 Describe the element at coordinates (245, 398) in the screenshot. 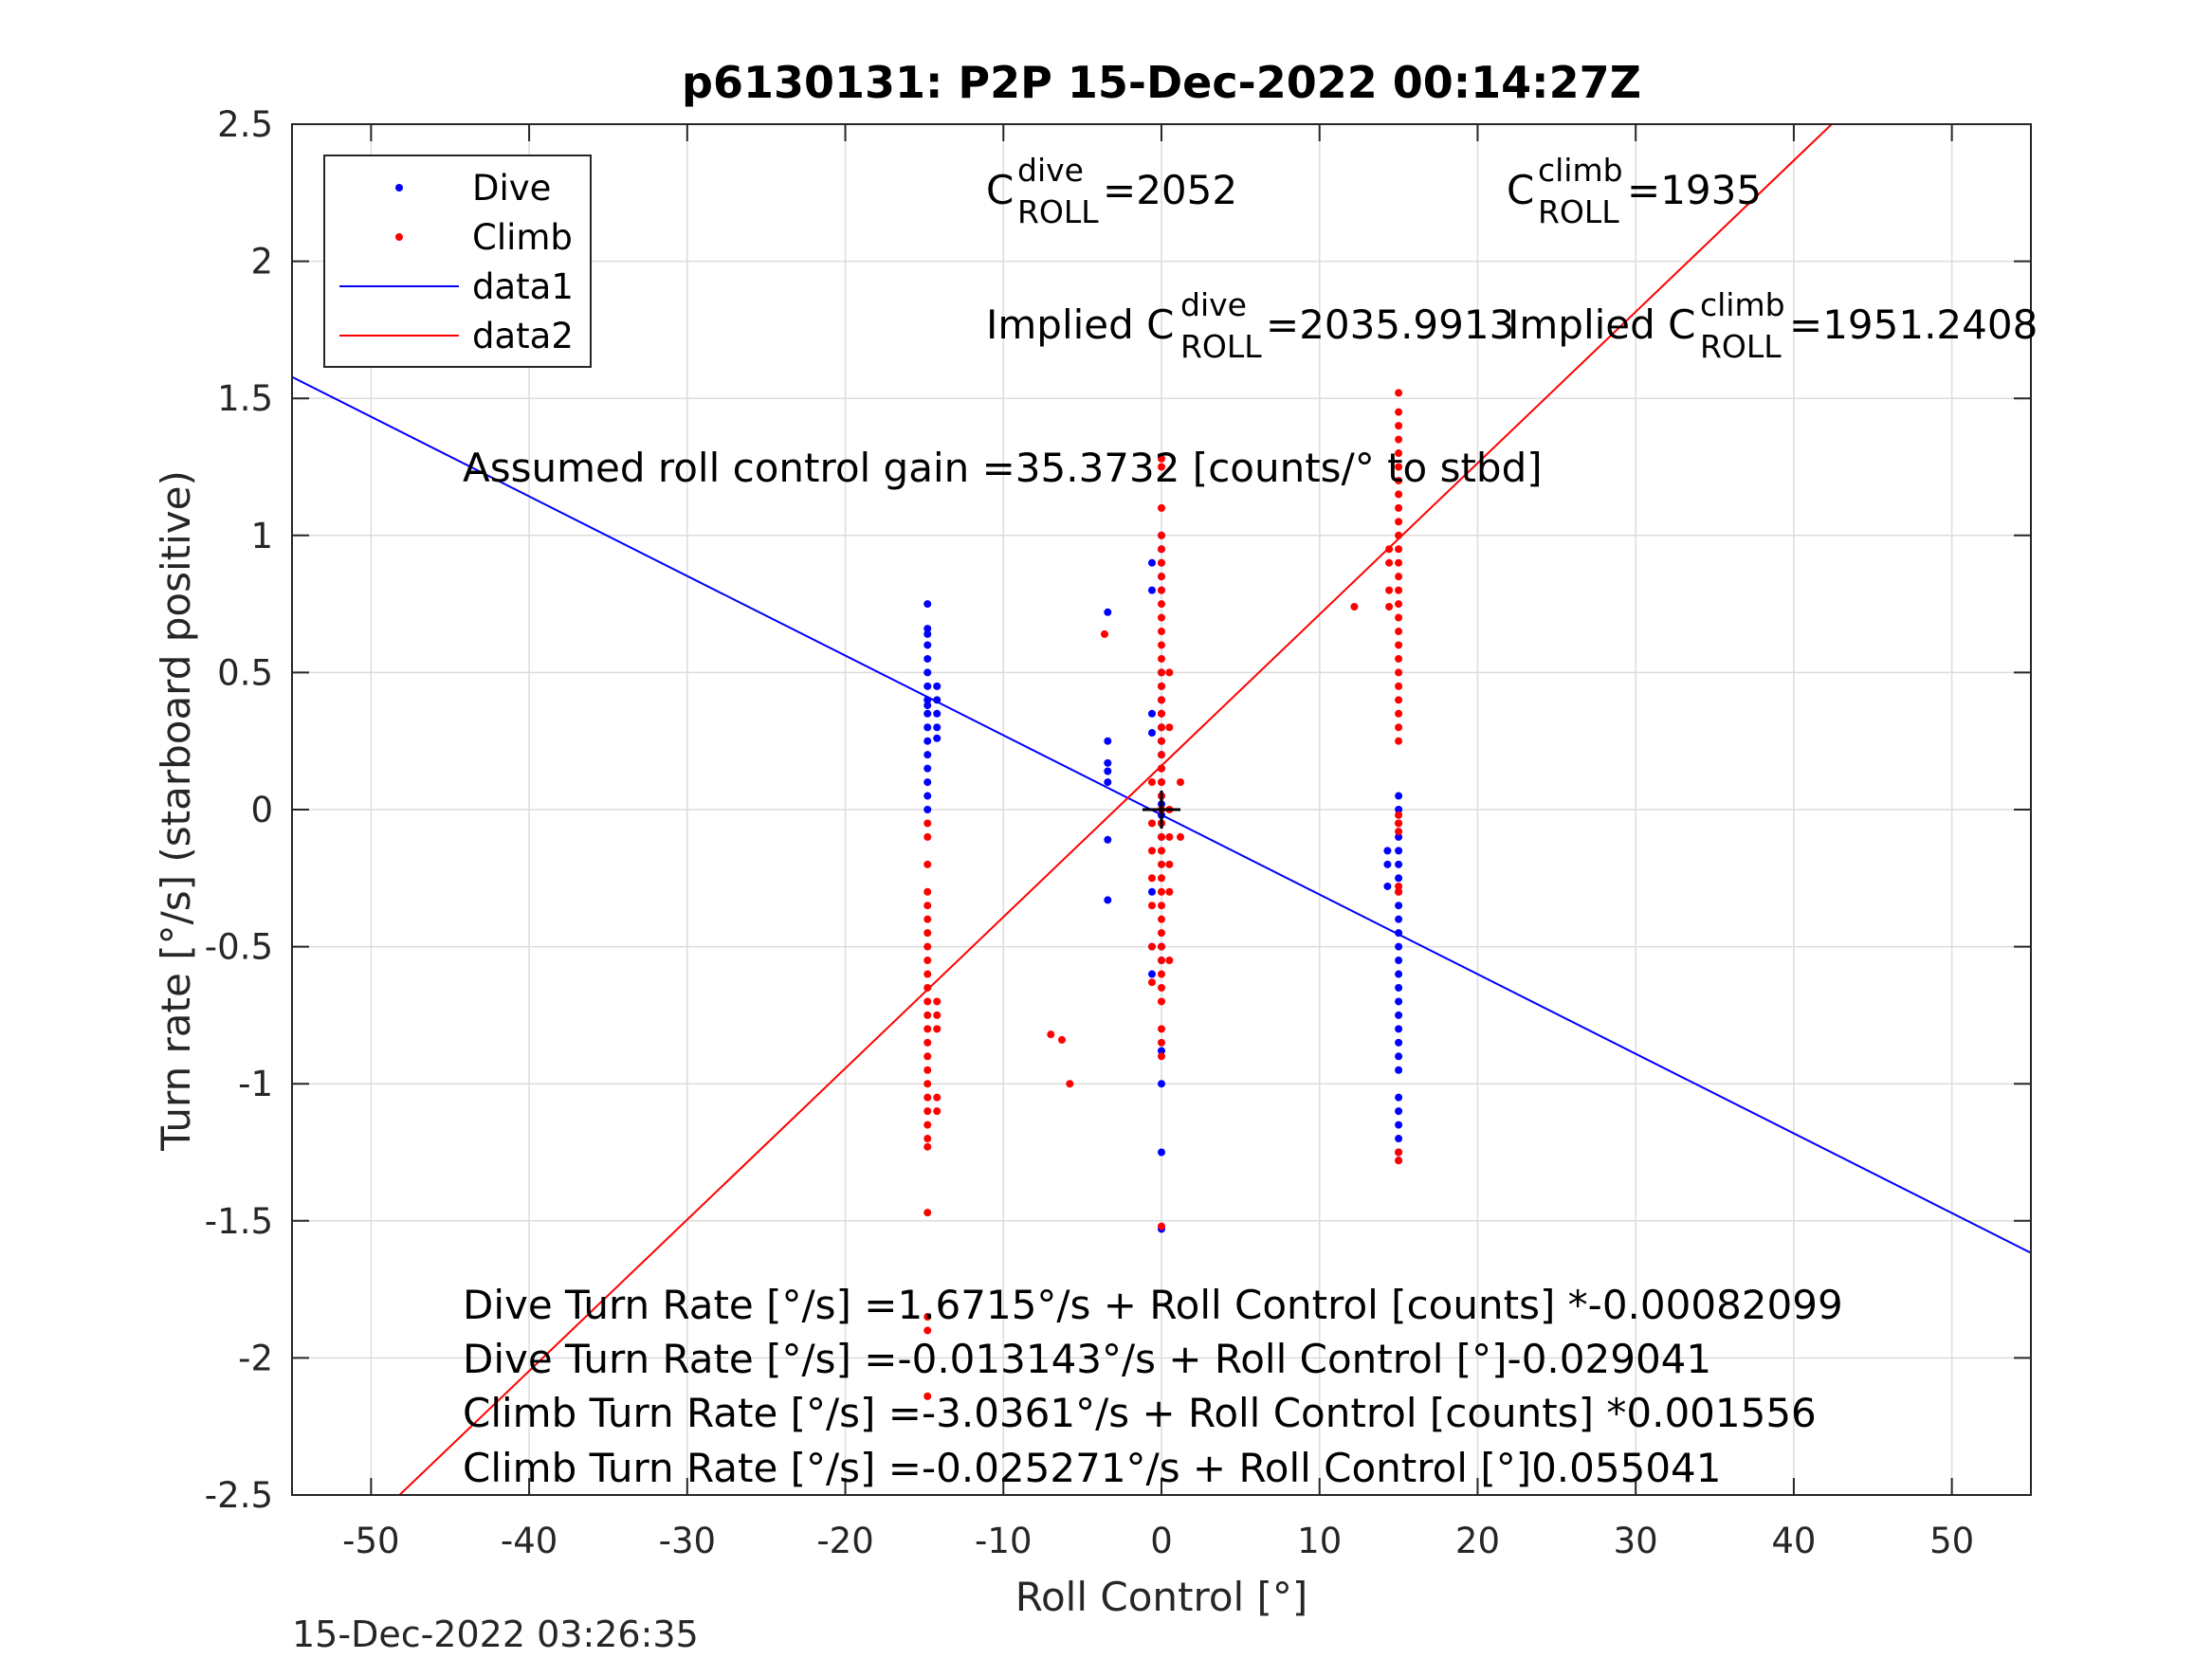

I see `y-tick-label: 1.5` at that location.